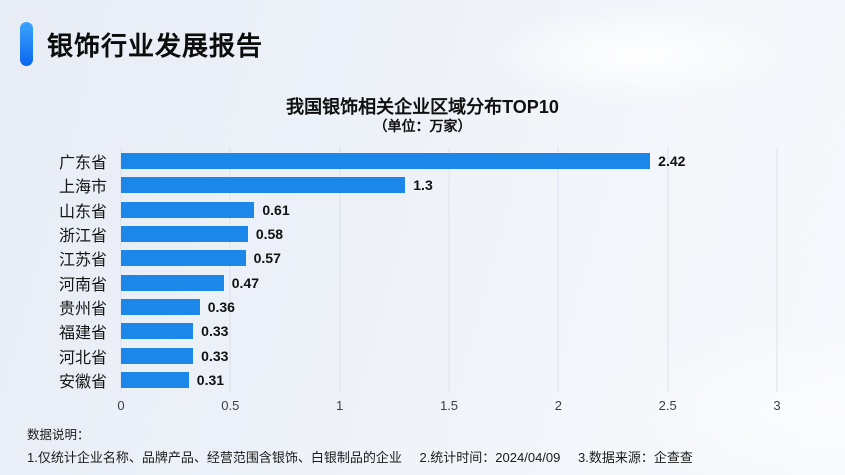 The width and height of the screenshot is (845, 475). I want to click on bar-track: 1.3, so click(449, 185).